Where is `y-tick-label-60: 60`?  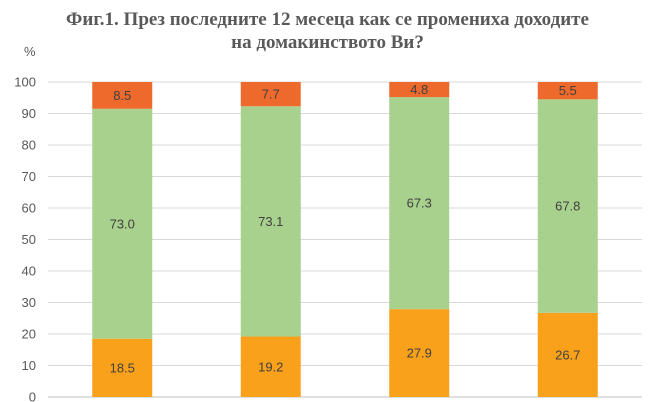 y-tick-label-60: 60 is located at coordinates (29, 208).